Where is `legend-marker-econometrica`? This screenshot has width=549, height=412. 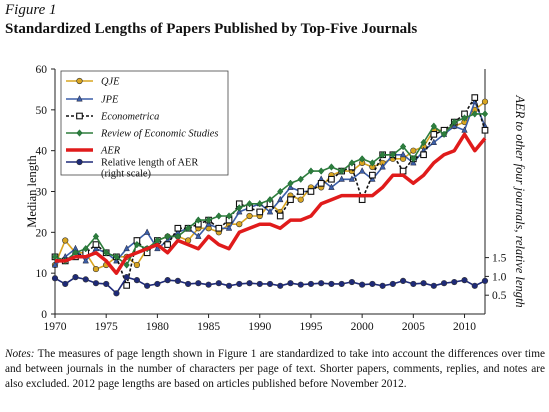 legend-marker-econometrica is located at coordinates (79, 116).